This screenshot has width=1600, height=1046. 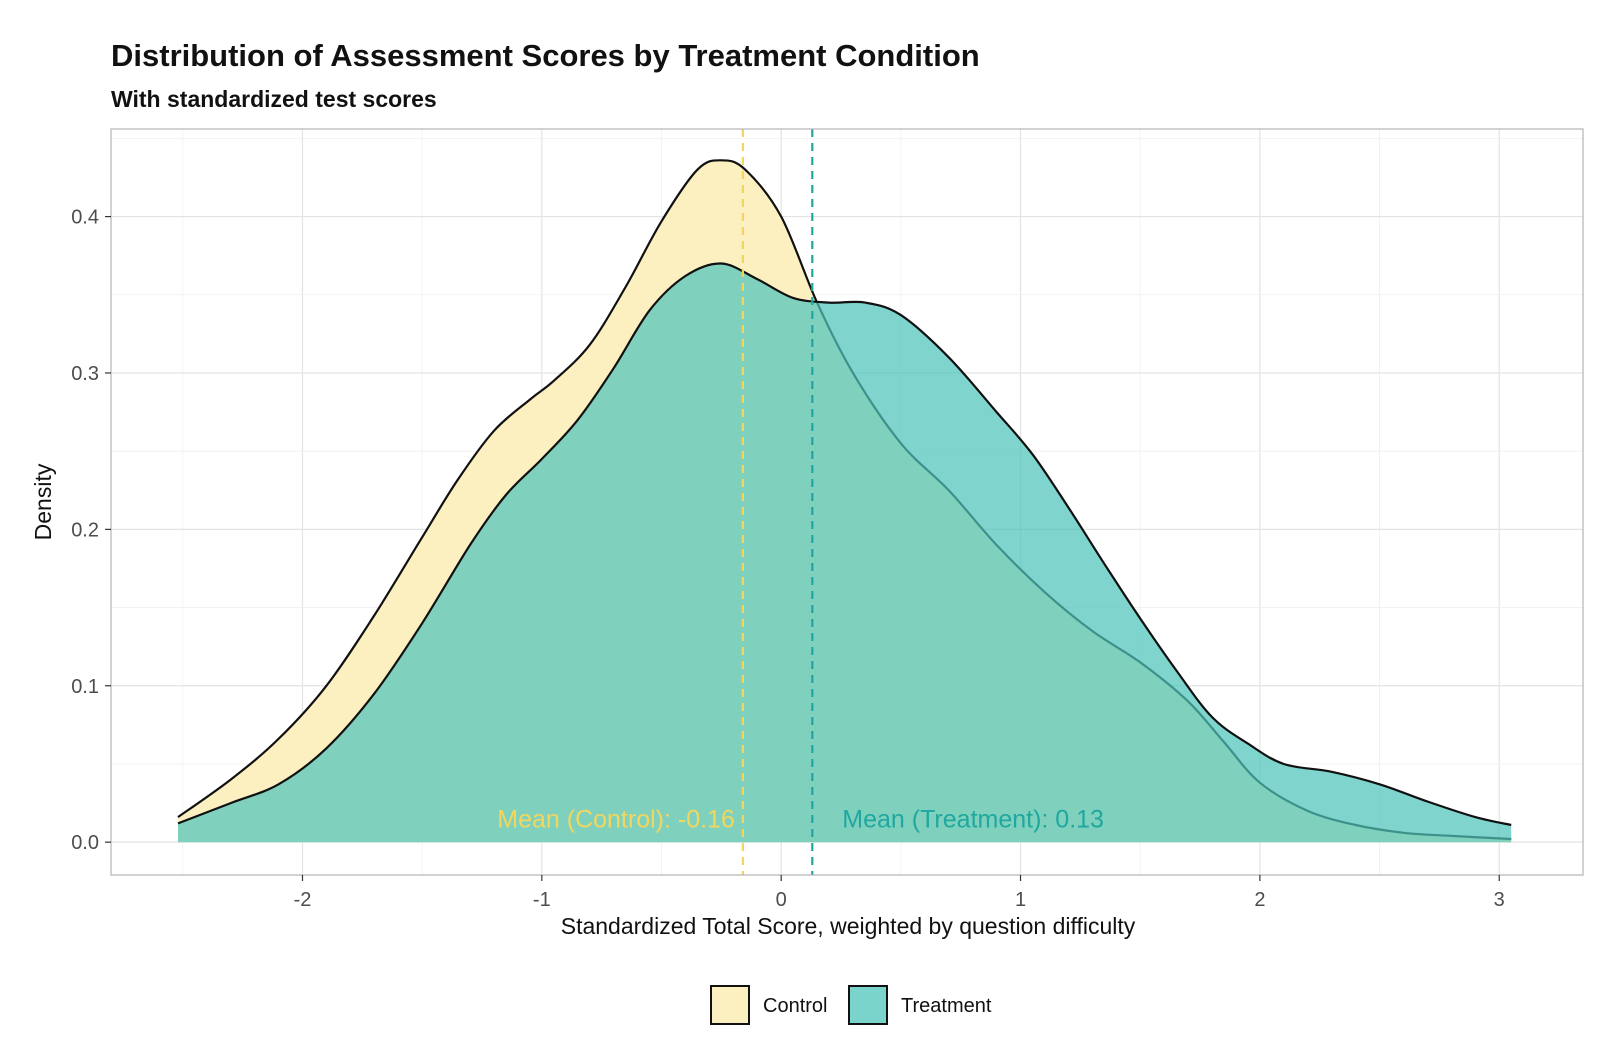 What do you see at coordinates (542, 900) in the screenshot?
I see `x-tick-label: -1` at bounding box center [542, 900].